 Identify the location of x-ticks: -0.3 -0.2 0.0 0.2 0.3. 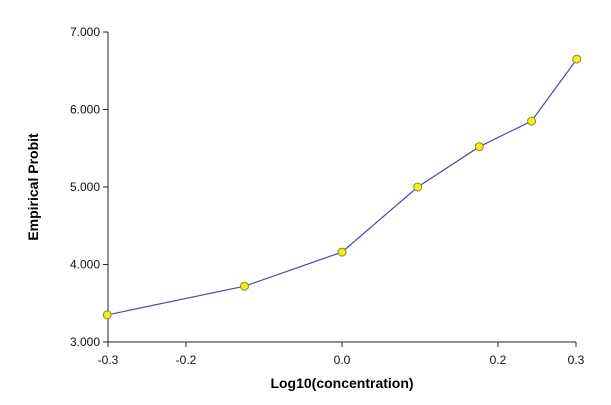
(341, 354).